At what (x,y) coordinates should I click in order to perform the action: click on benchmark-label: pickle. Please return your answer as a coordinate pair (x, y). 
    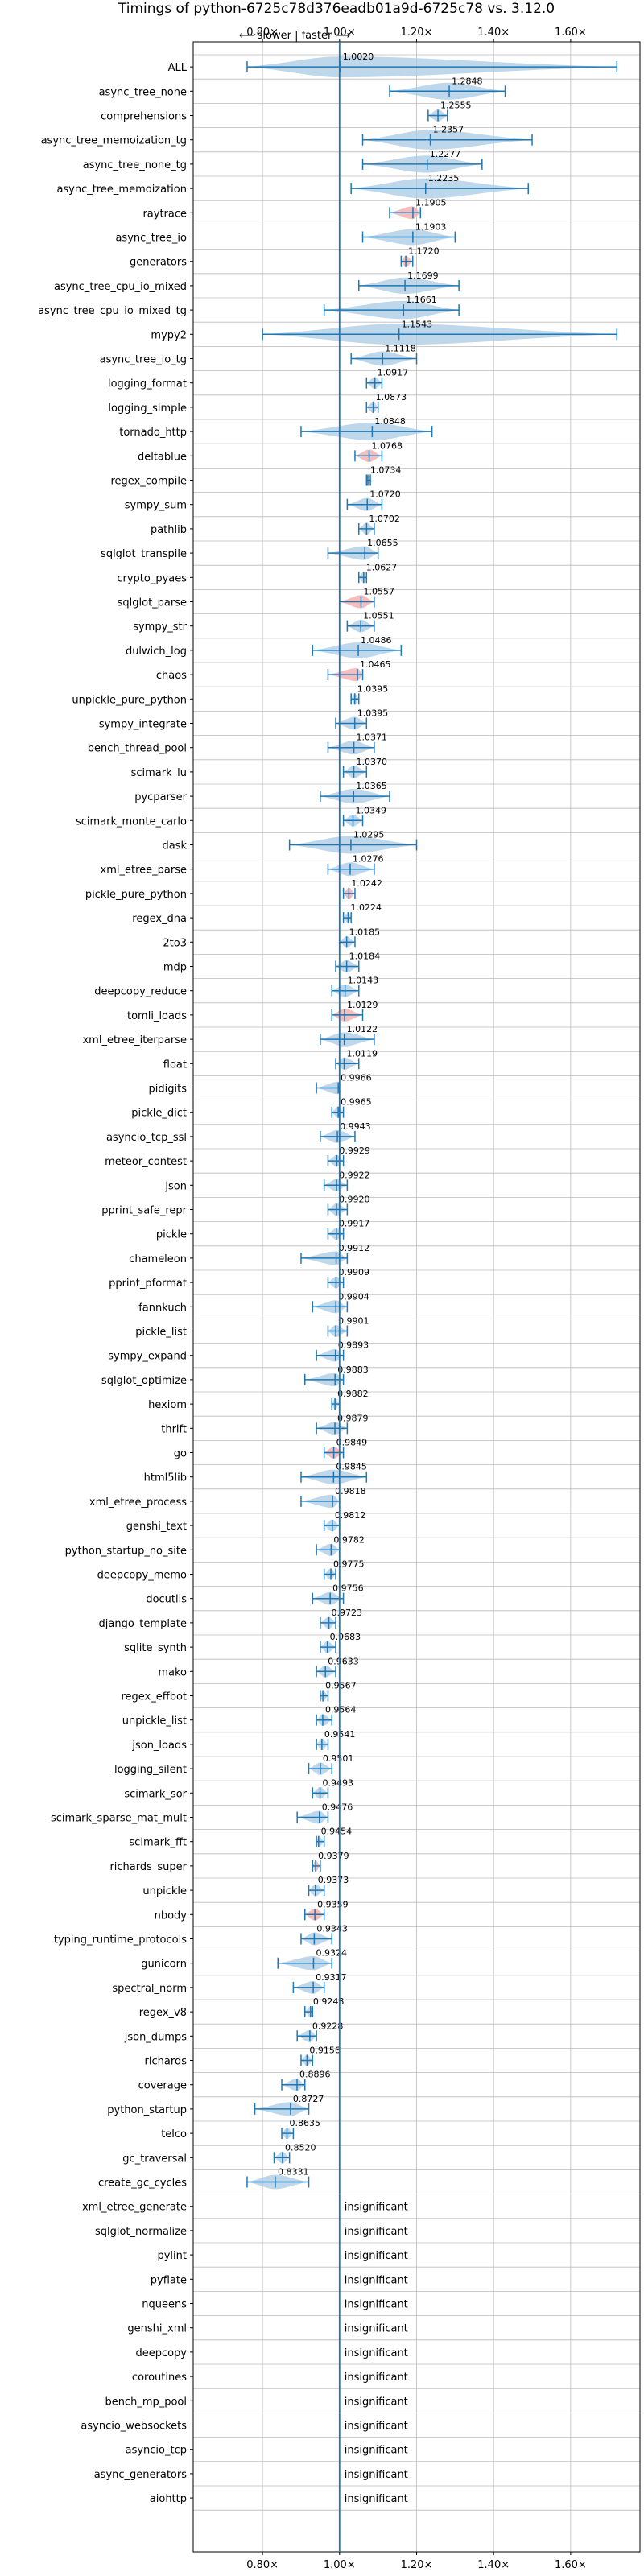
    Looking at the image, I should click on (171, 1235).